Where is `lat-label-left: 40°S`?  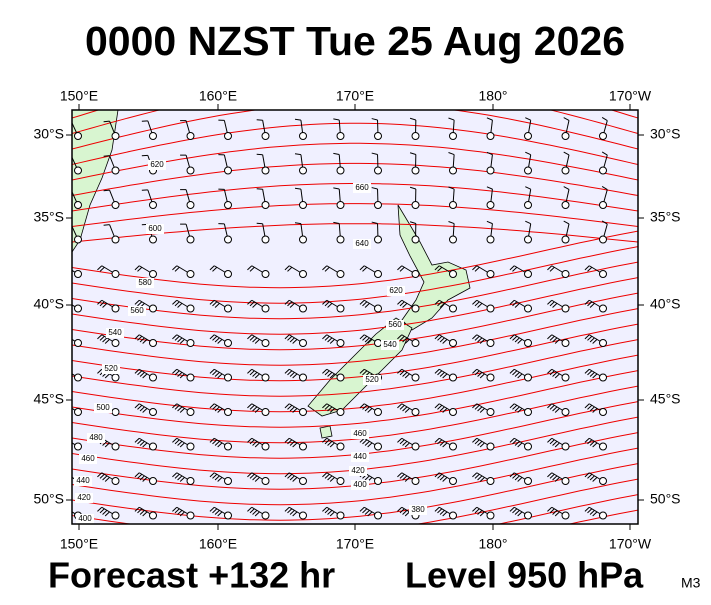 lat-label-left: 40°S is located at coordinates (48, 304).